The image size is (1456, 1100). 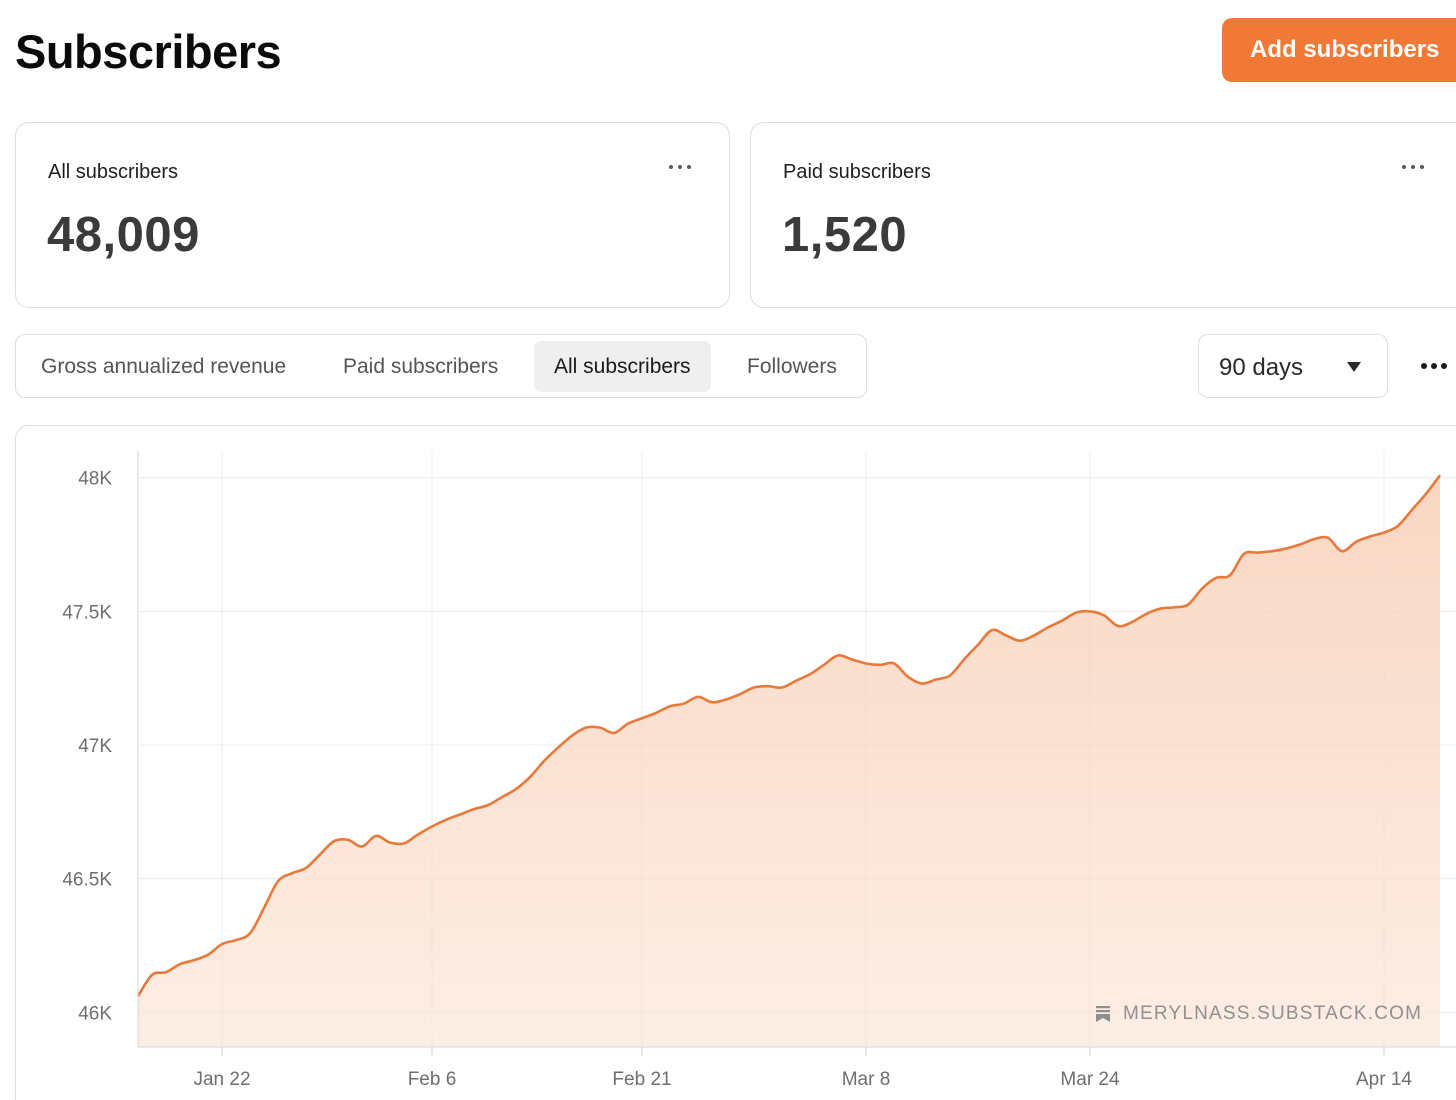 What do you see at coordinates (845, 235) in the screenshot?
I see `stat-card-value: 1,520` at bounding box center [845, 235].